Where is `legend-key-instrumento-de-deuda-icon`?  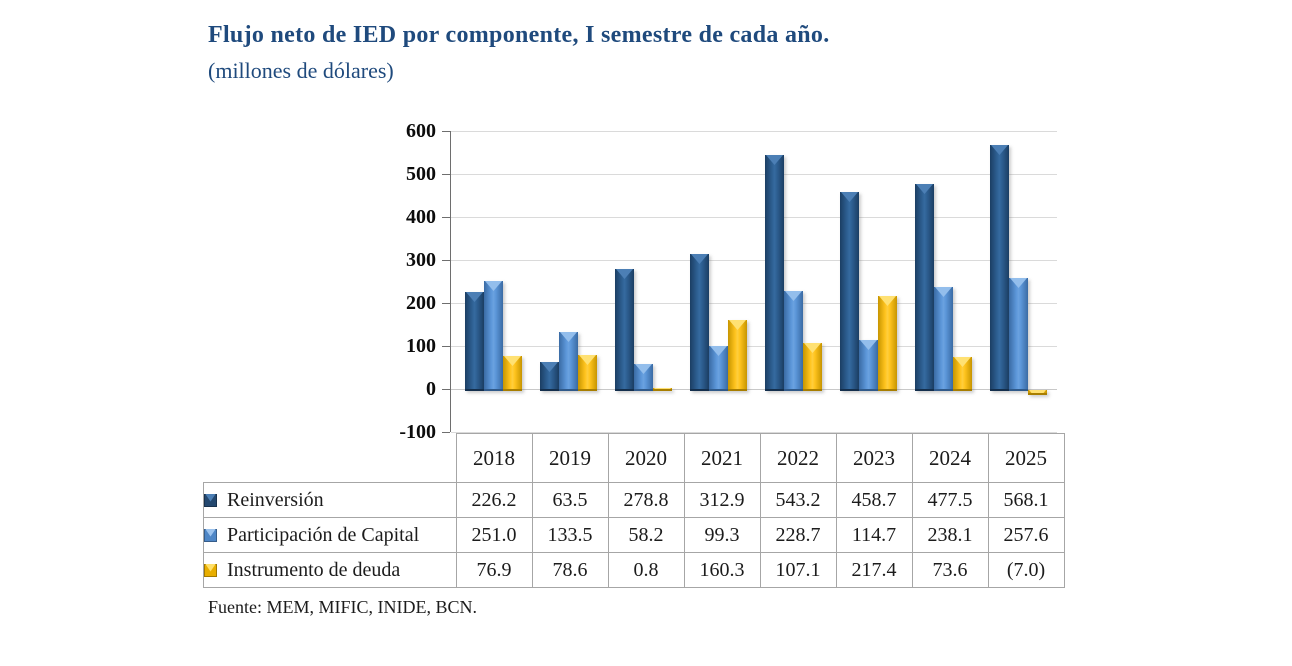 legend-key-instrumento-de-deuda-icon is located at coordinates (210, 570).